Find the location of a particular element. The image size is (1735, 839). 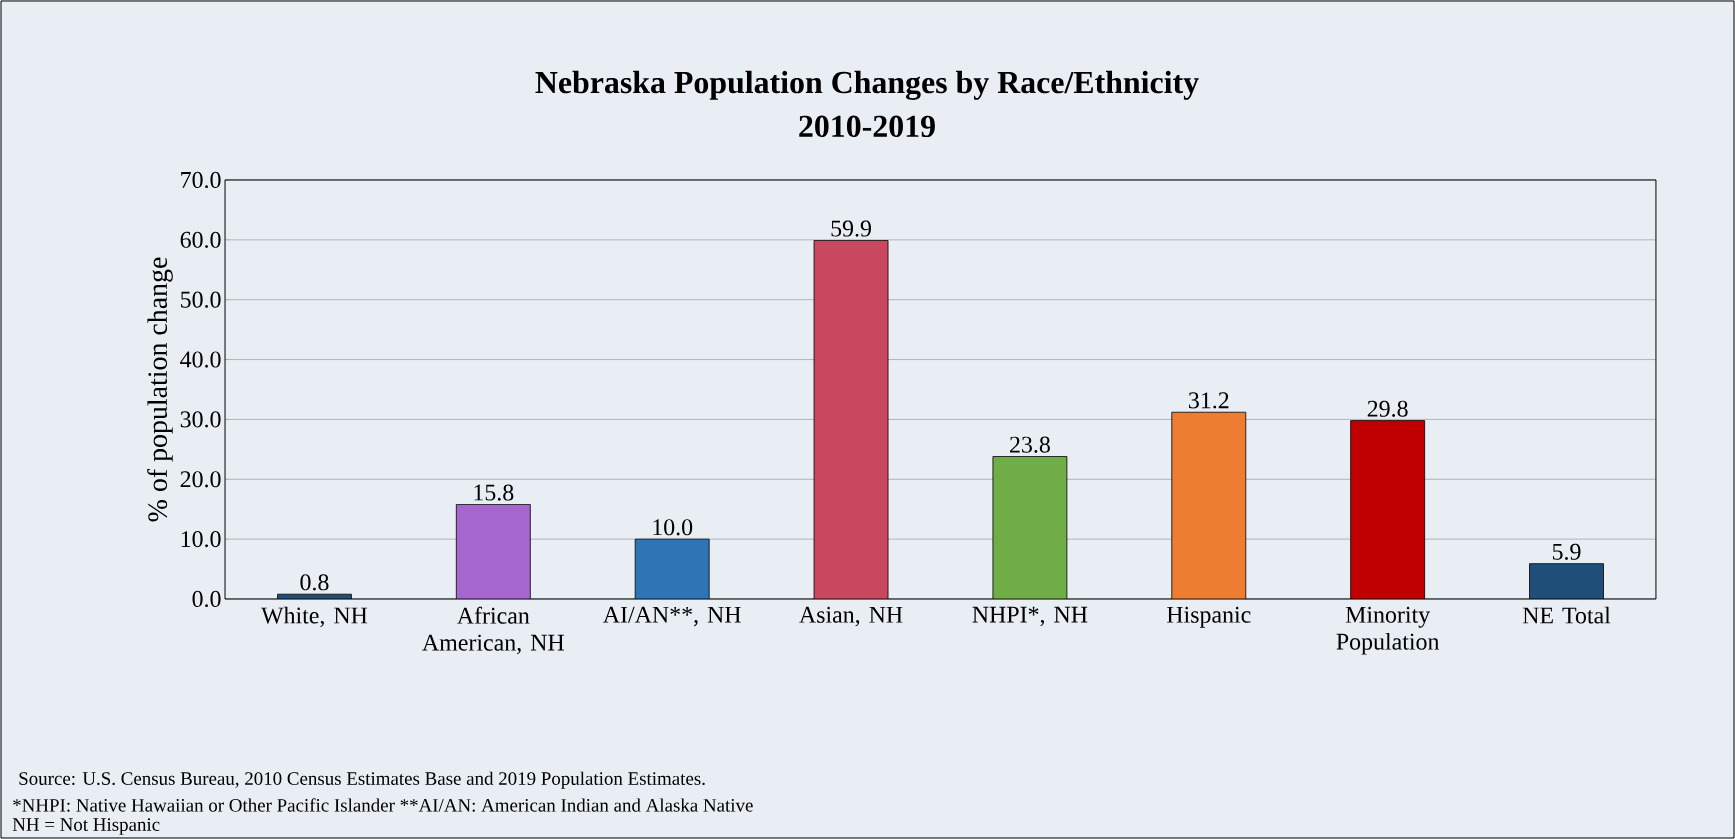

data-label: 0.8 is located at coordinates (314, 582).